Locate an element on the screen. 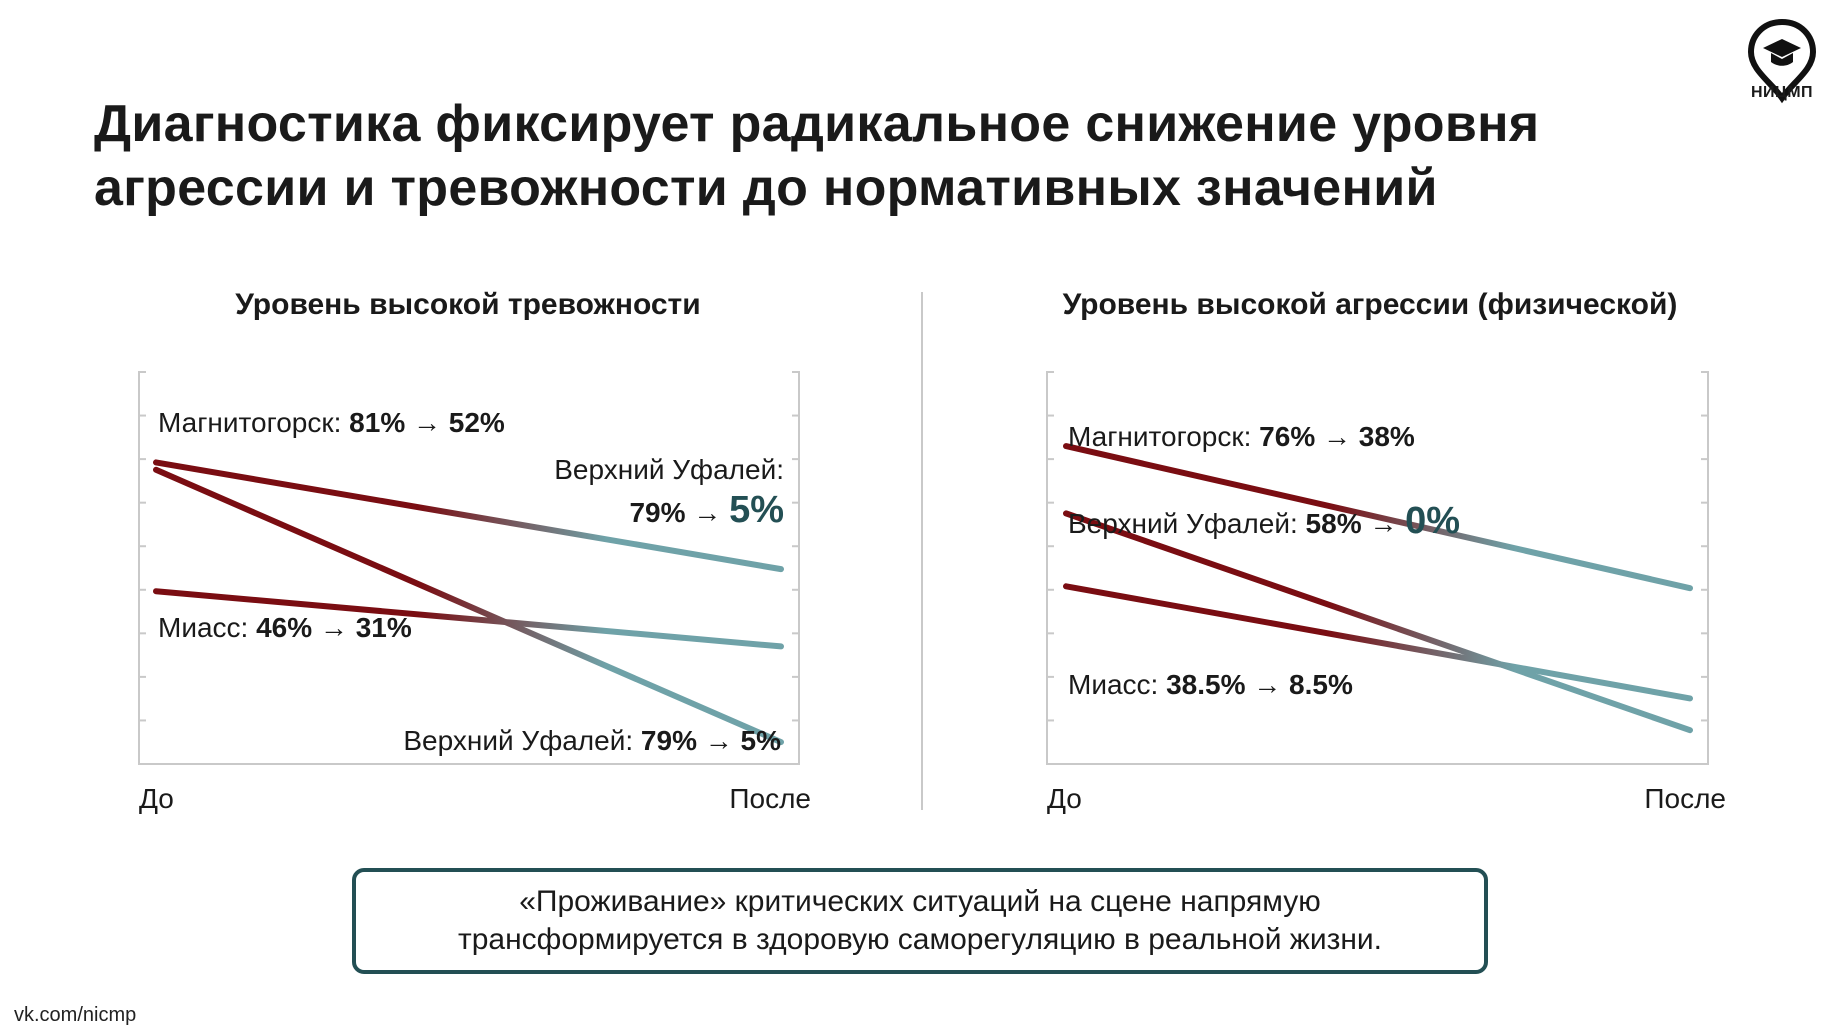 The width and height of the screenshot is (1834, 1027). series-label: Магнитогорск: 76% → 38% is located at coordinates (1241, 436).